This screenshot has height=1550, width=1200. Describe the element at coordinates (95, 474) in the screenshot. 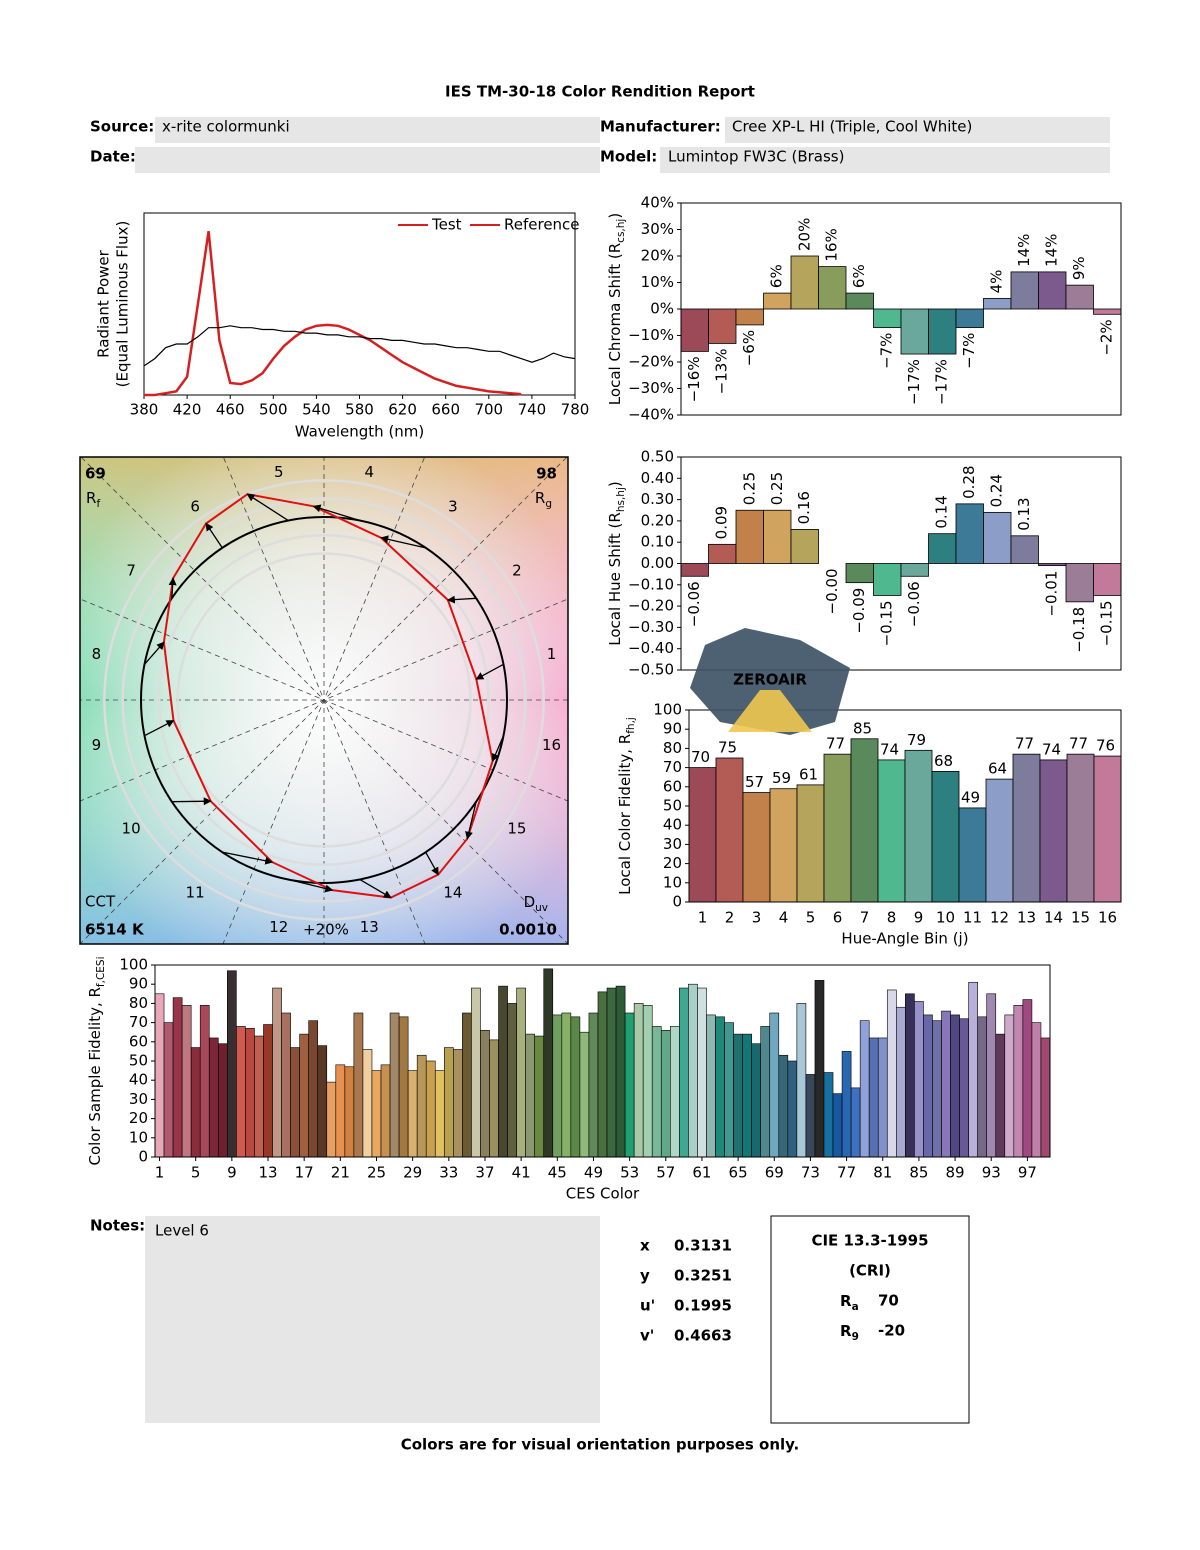

I see `rf-value: 69` at that location.